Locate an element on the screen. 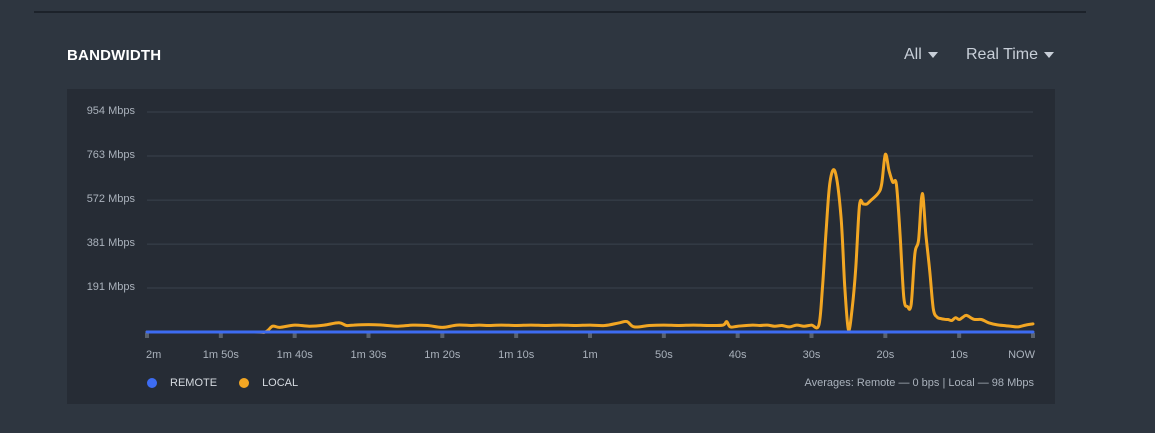 This screenshot has height=433, width=1155. legend-dot-local is located at coordinates (244, 383).